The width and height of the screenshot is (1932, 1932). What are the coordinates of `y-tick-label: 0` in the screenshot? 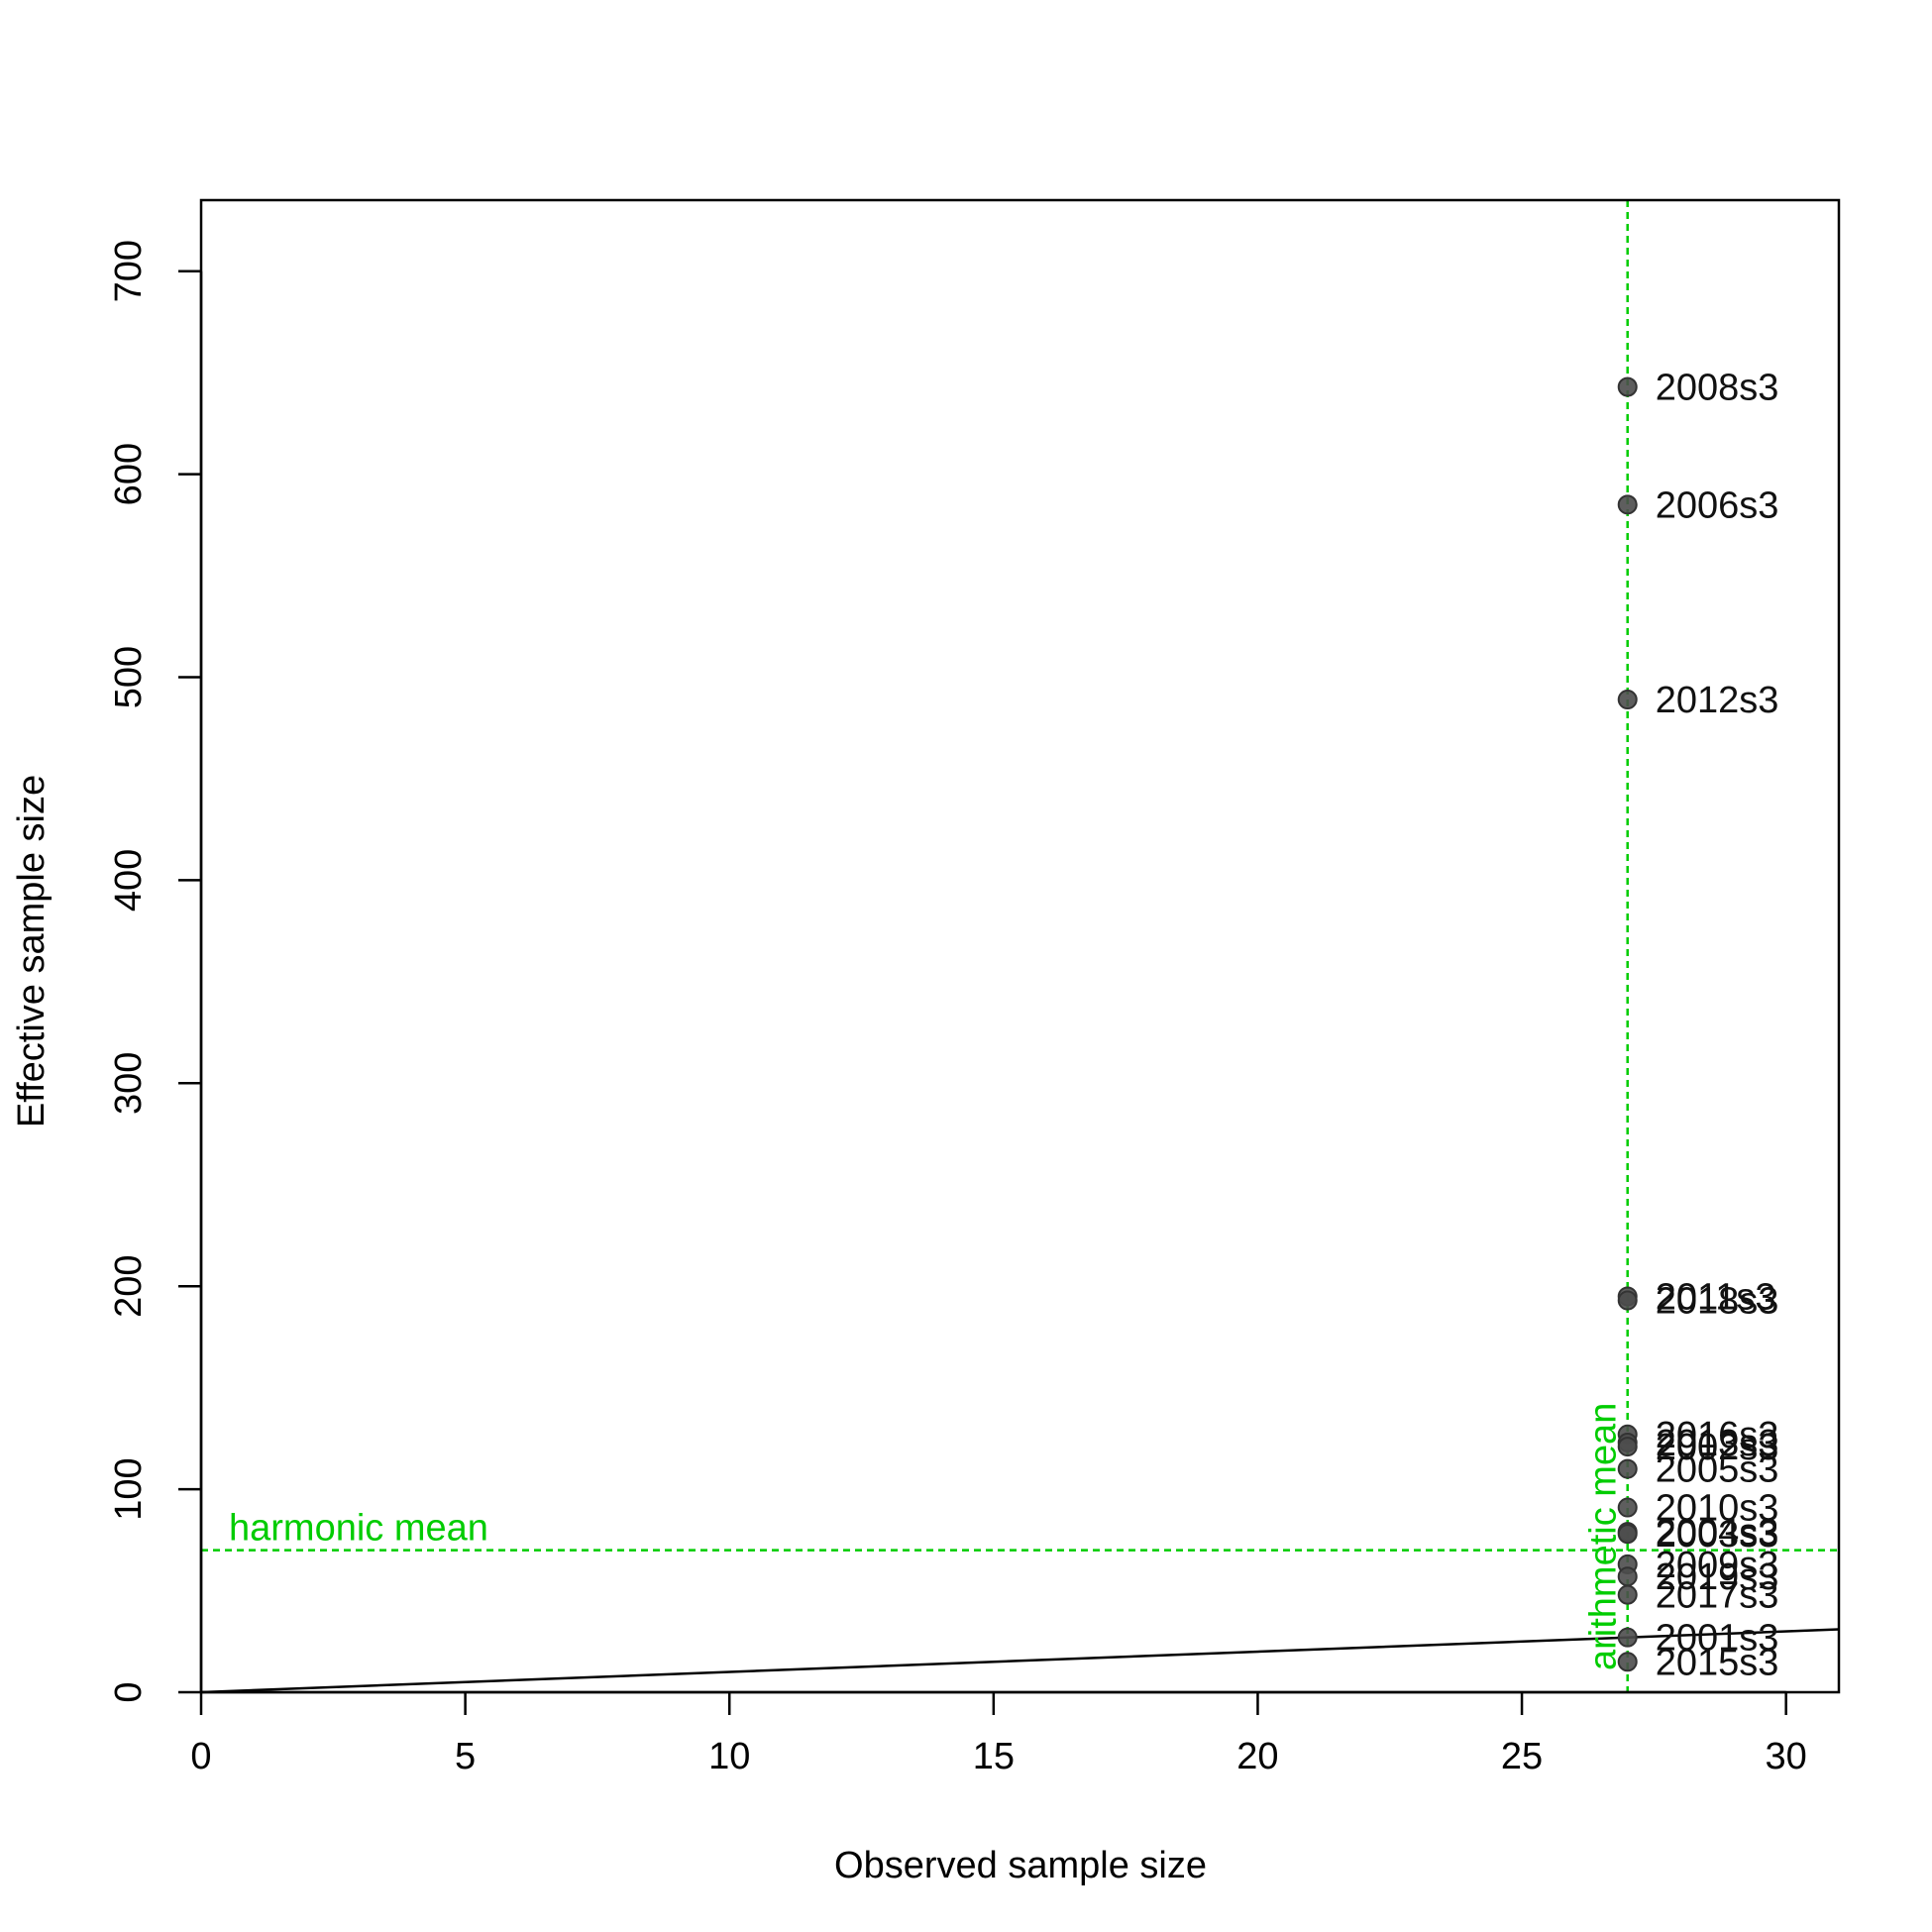 It's located at (129, 1691).